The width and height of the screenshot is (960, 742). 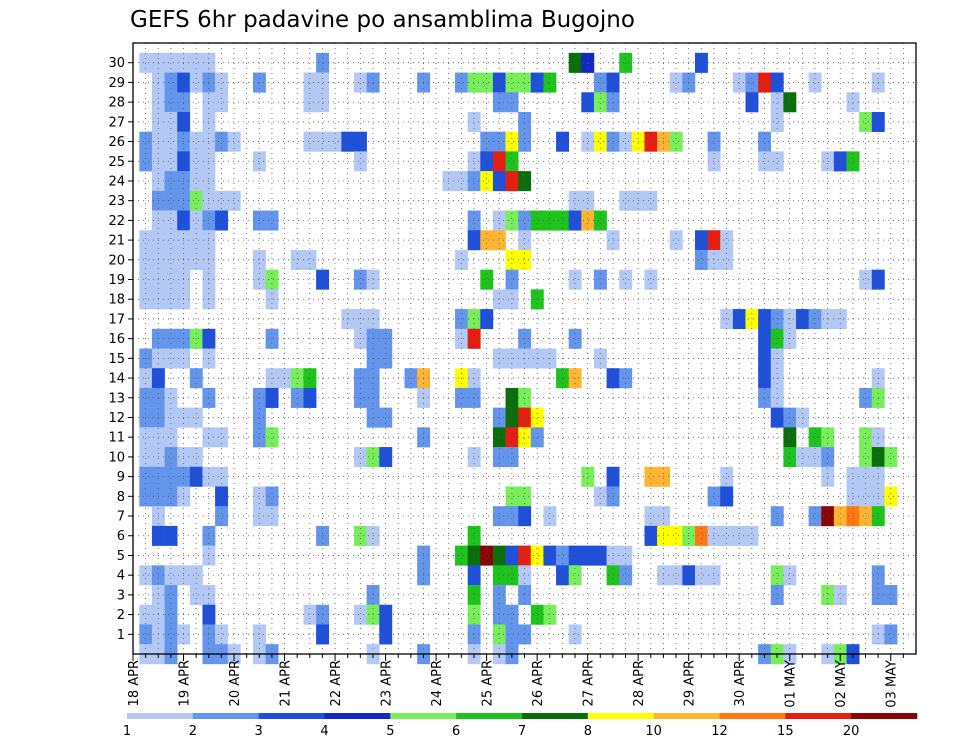 I want to click on colorbar-label: 20, so click(x=851, y=731).